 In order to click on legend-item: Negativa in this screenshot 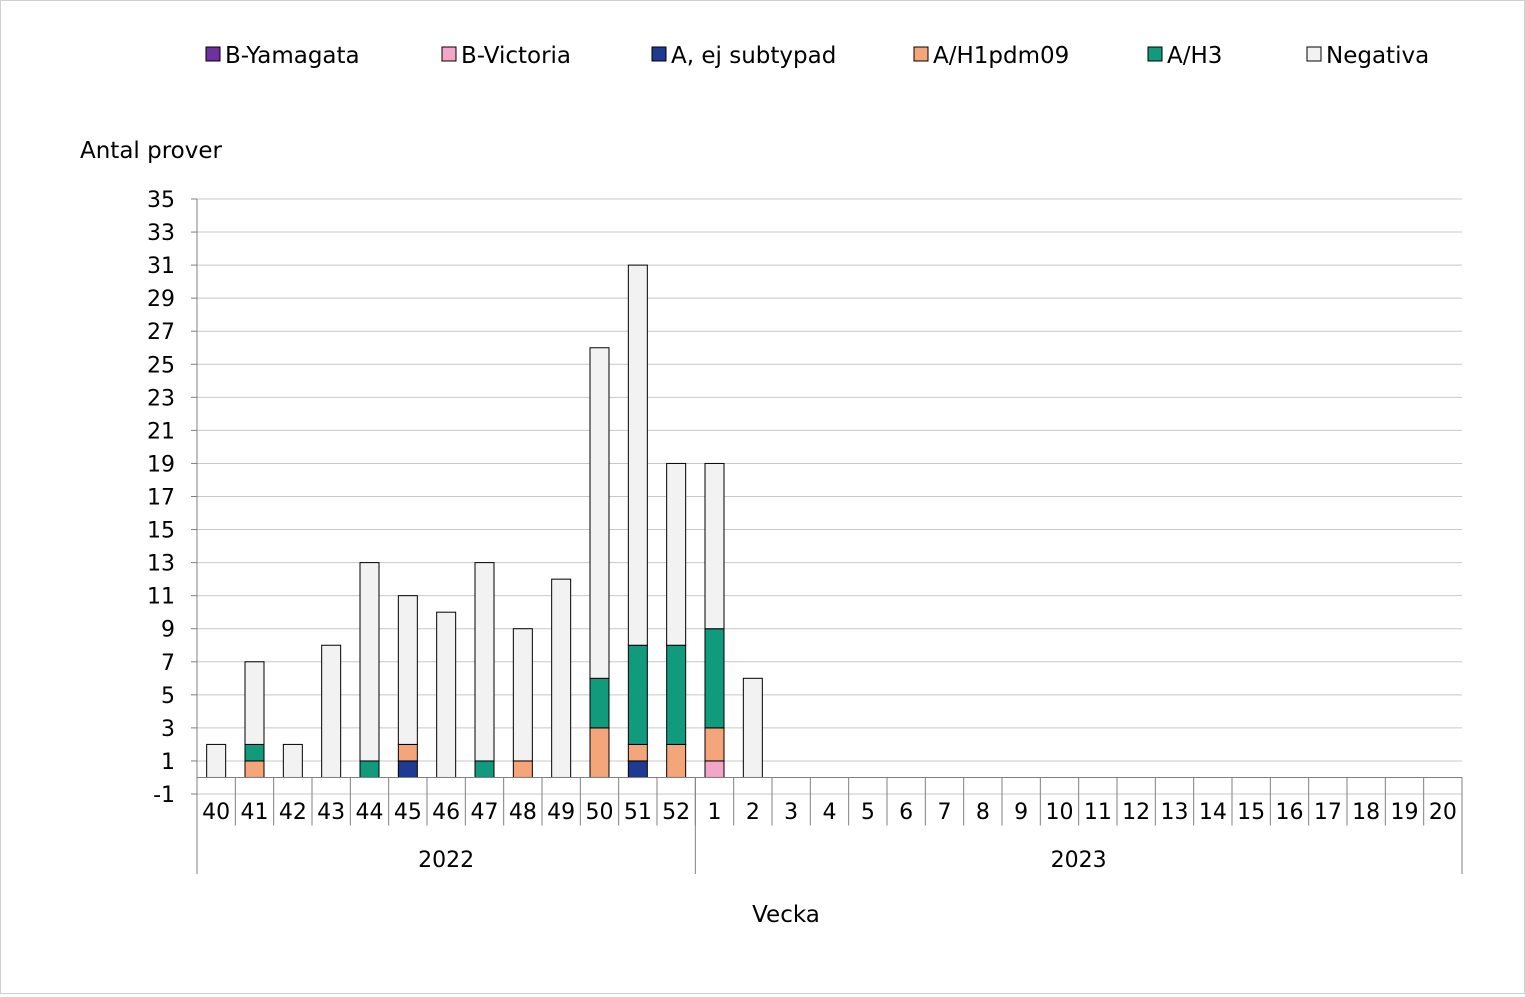, I will do `click(1367, 56)`.